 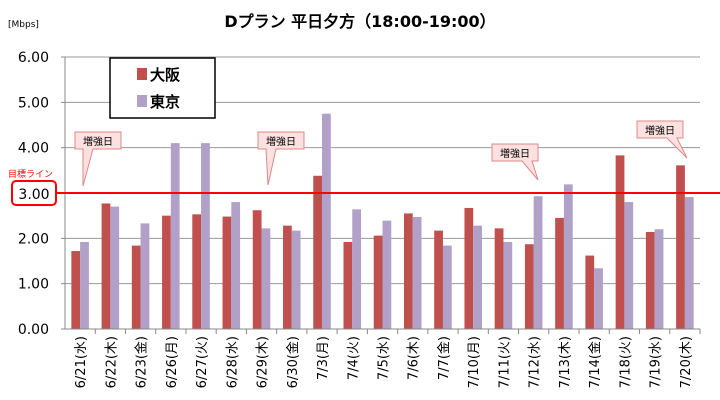 What do you see at coordinates (474, 362) in the screenshot?
I see `x-tick-label: 7/10(月)` at bounding box center [474, 362].